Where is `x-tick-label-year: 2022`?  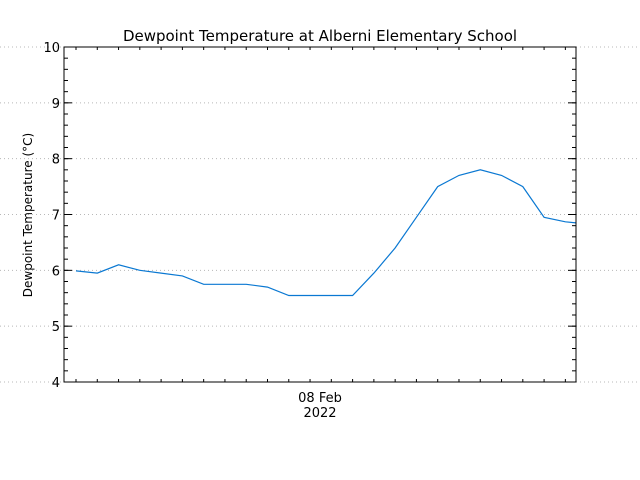
x-tick-label-year: 2022 is located at coordinates (319, 413).